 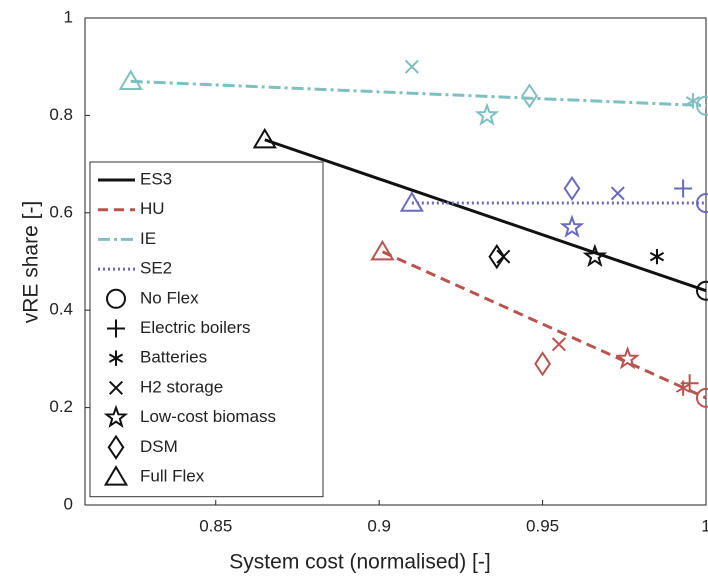 What do you see at coordinates (68, 16) in the screenshot?
I see `y-tick-label: 1` at bounding box center [68, 16].